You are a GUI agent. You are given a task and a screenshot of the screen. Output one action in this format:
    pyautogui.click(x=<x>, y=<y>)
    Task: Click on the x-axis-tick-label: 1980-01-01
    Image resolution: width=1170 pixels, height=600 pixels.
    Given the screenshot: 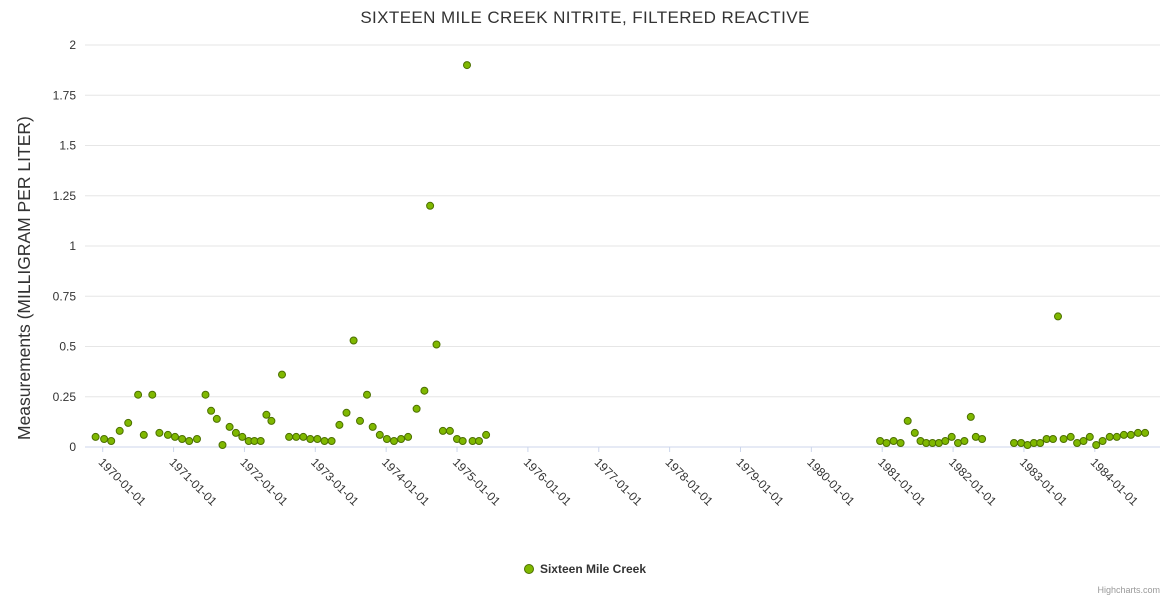 What is the action you would take?
    pyautogui.click(x=831, y=482)
    